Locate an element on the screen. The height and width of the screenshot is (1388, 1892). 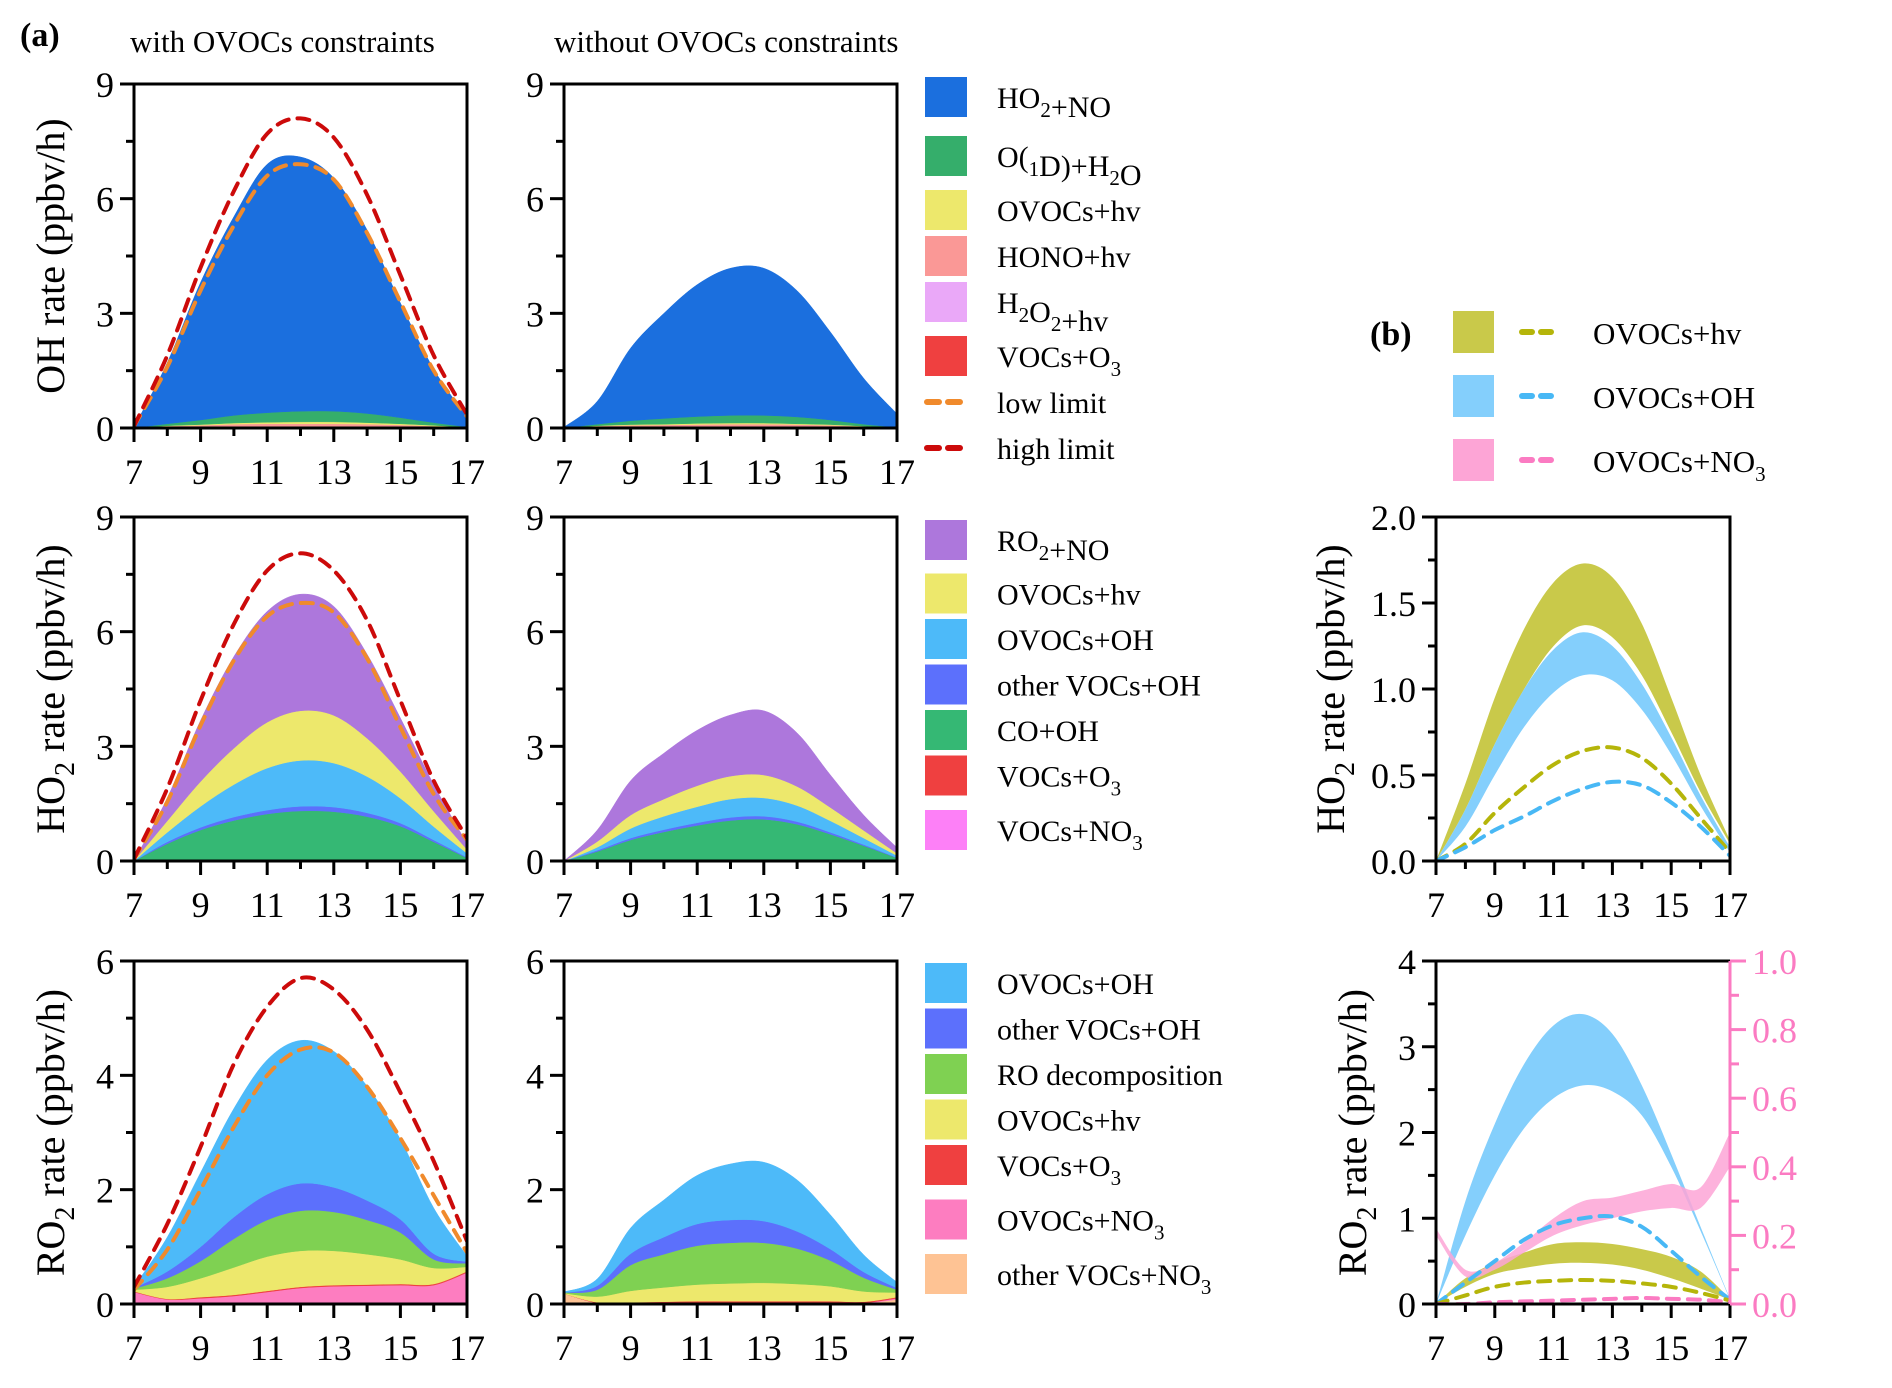
chart-panel-ro2_without: 7 9 11 13 15 17 0 2 4 6 is located at coordinates (720, 1155).